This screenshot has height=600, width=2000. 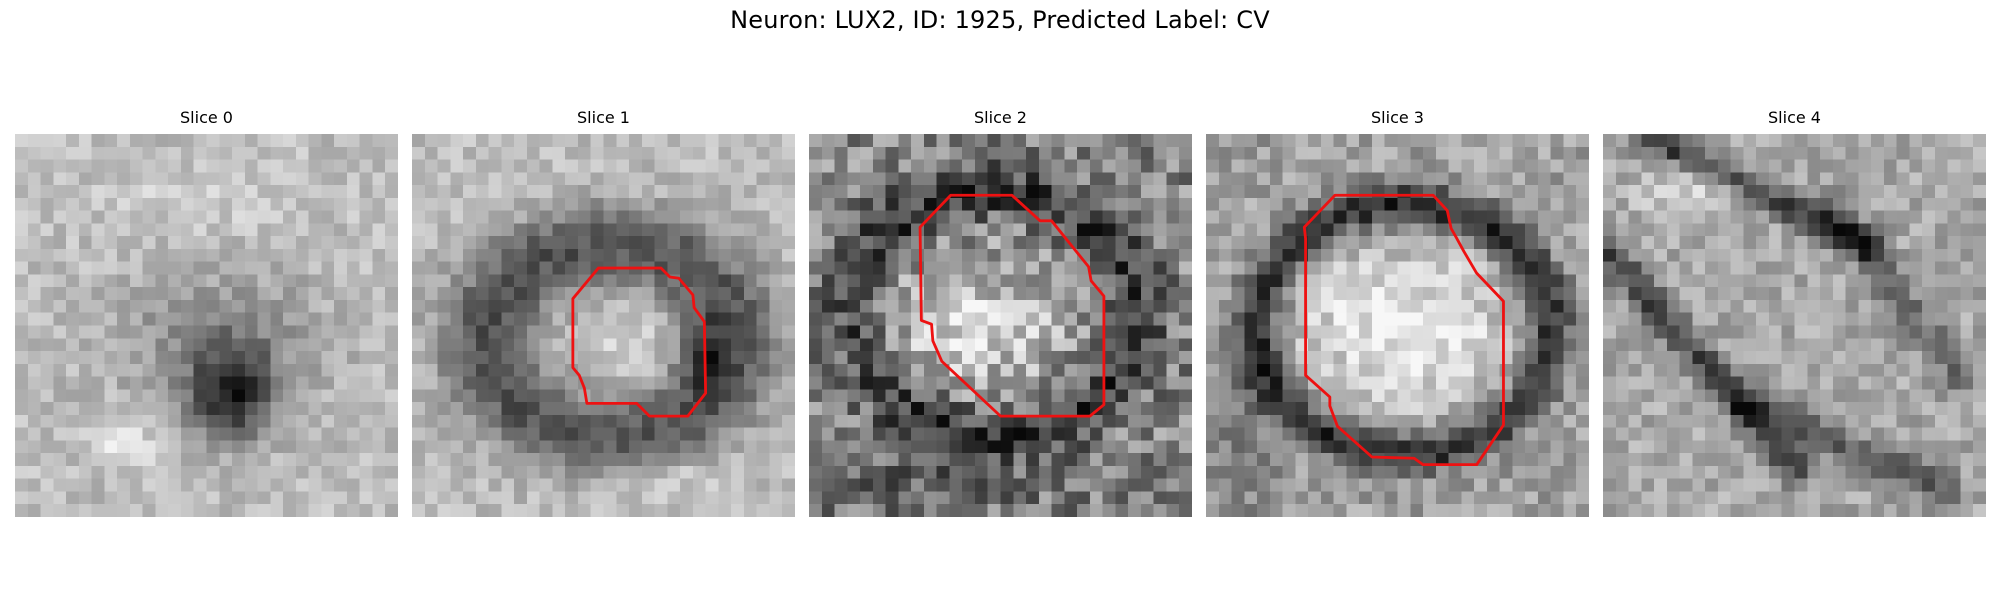 What do you see at coordinates (603, 117) in the screenshot?
I see `slice-title-1: Slice 1` at bounding box center [603, 117].